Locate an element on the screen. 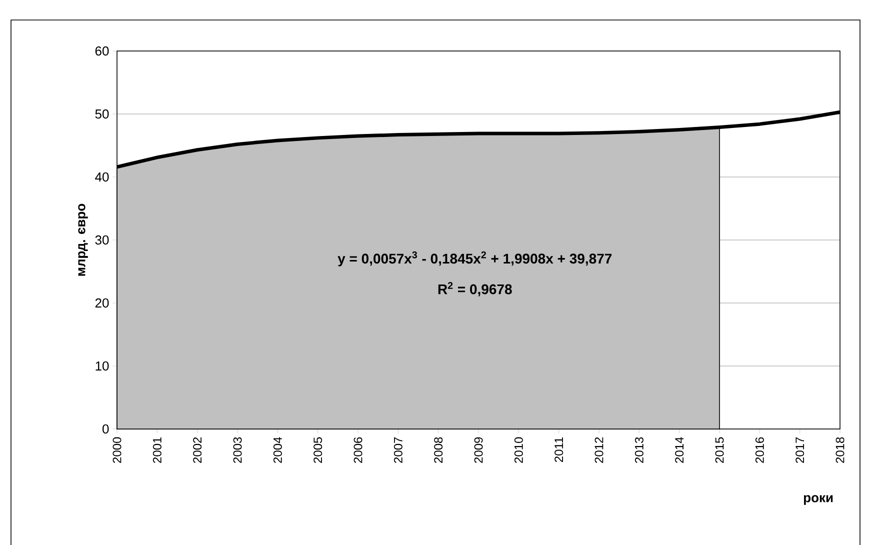 The height and width of the screenshot is (545, 872). x-tick-label: 2000 is located at coordinates (117, 450).